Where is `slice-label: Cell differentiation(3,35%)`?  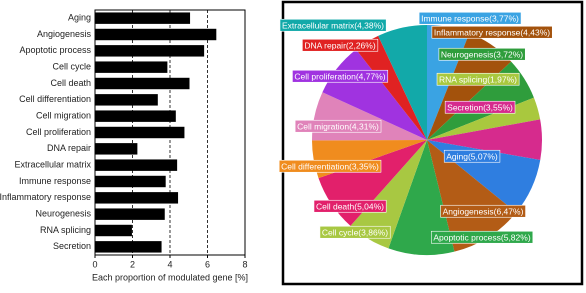
slice-label: Cell differentiation(3,35%) is located at coordinates (330, 166).